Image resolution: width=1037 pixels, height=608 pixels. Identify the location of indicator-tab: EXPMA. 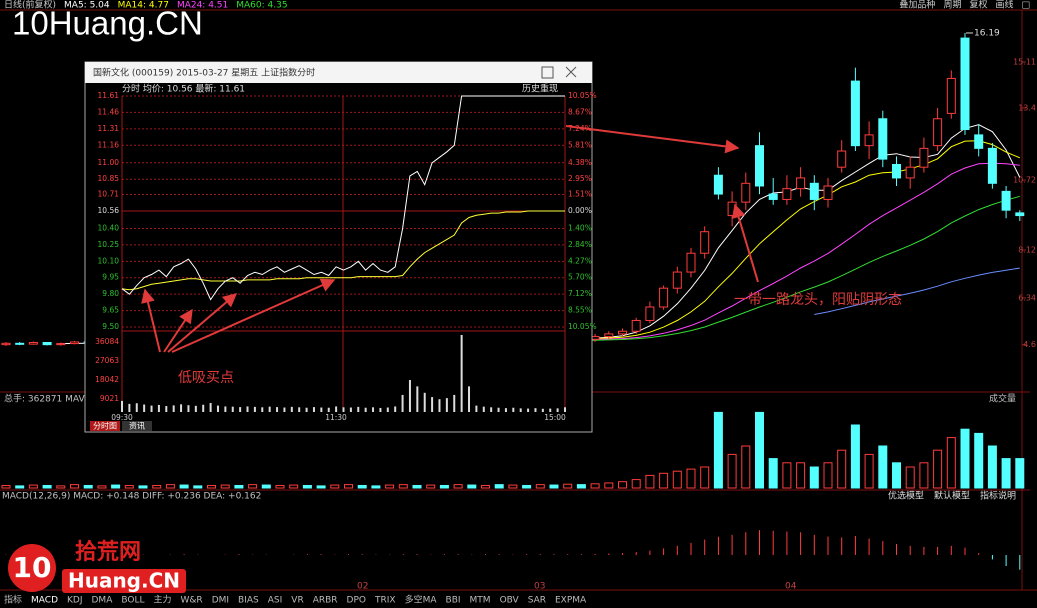
(571, 601).